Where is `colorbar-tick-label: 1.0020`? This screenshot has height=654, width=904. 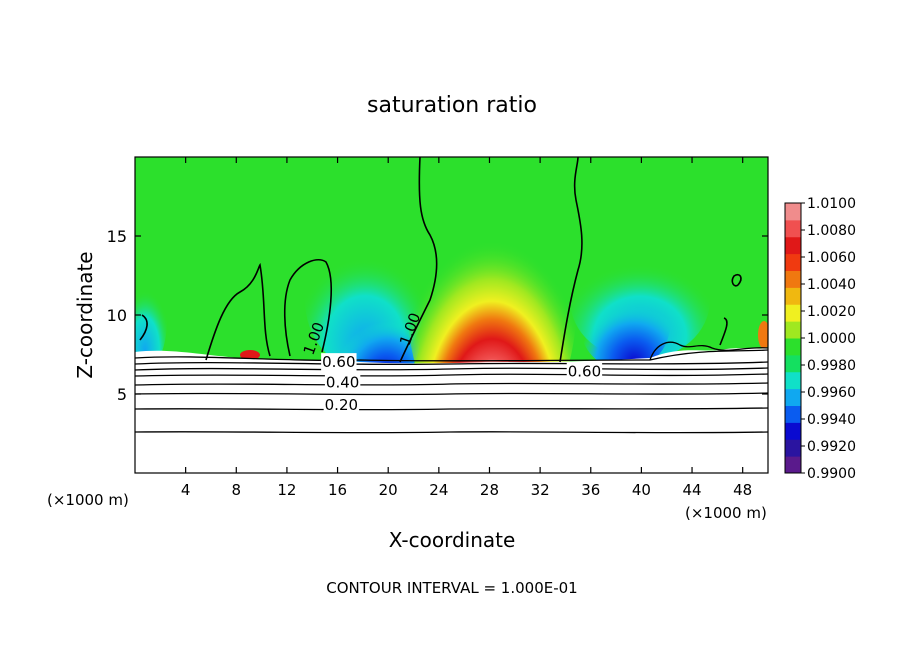 colorbar-tick-label: 1.0020 is located at coordinates (831, 312).